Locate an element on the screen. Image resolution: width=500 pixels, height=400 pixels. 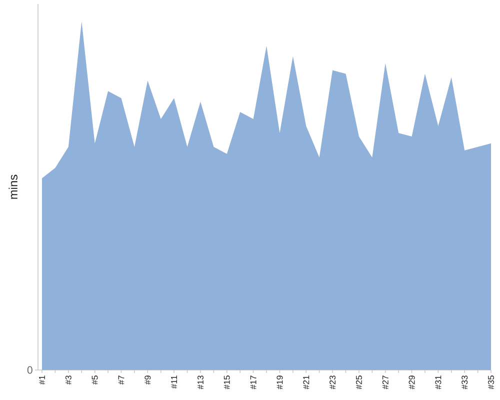
x-tick-label: #15 is located at coordinates (227, 383).